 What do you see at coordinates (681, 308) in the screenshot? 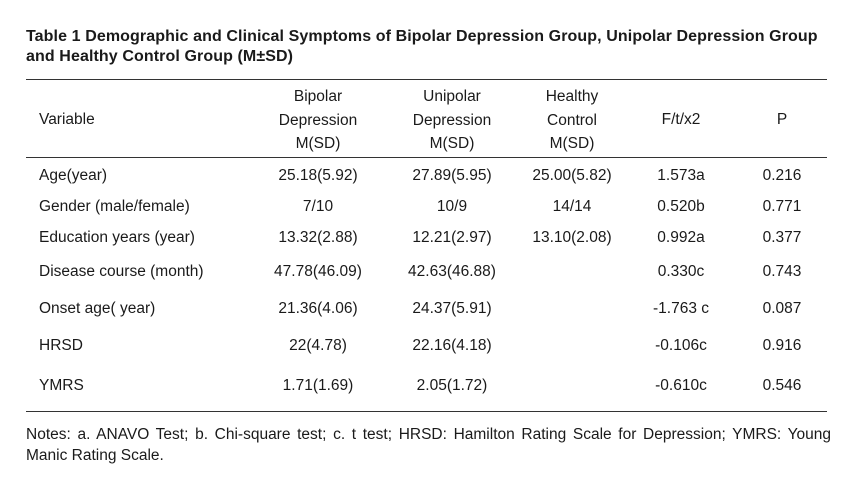
I see `row-onset-age-stat: -1.763 c` at bounding box center [681, 308].